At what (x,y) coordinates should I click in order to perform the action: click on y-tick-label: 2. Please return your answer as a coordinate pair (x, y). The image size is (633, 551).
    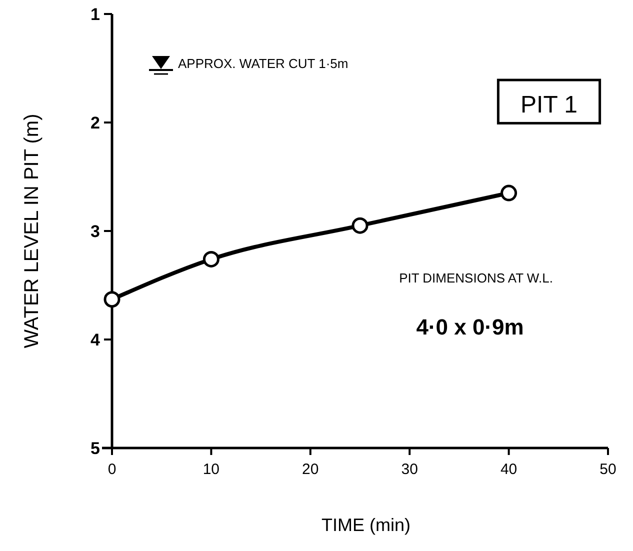
    Looking at the image, I should click on (95, 122).